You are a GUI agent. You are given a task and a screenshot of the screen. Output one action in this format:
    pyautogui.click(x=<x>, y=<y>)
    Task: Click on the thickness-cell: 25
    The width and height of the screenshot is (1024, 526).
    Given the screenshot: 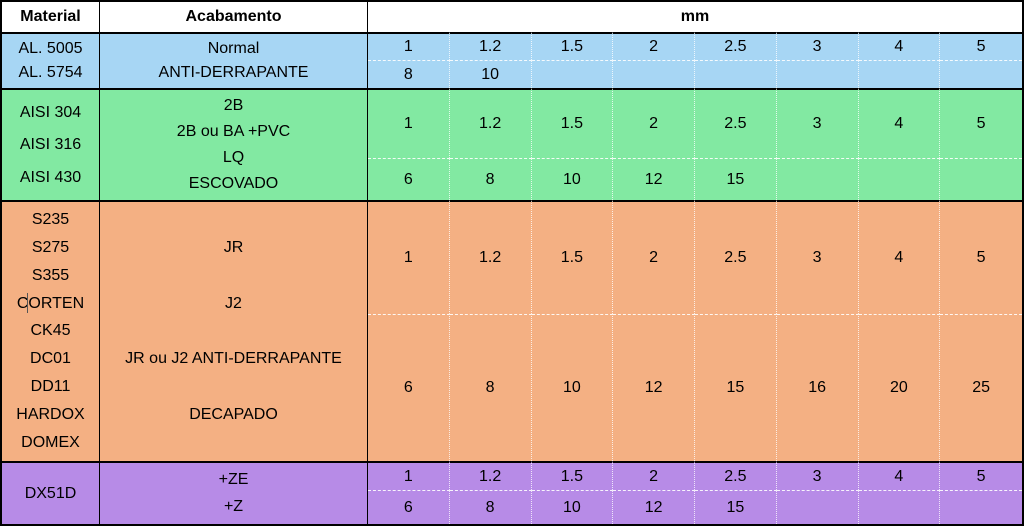 What is the action you would take?
    pyautogui.click(x=981, y=387)
    